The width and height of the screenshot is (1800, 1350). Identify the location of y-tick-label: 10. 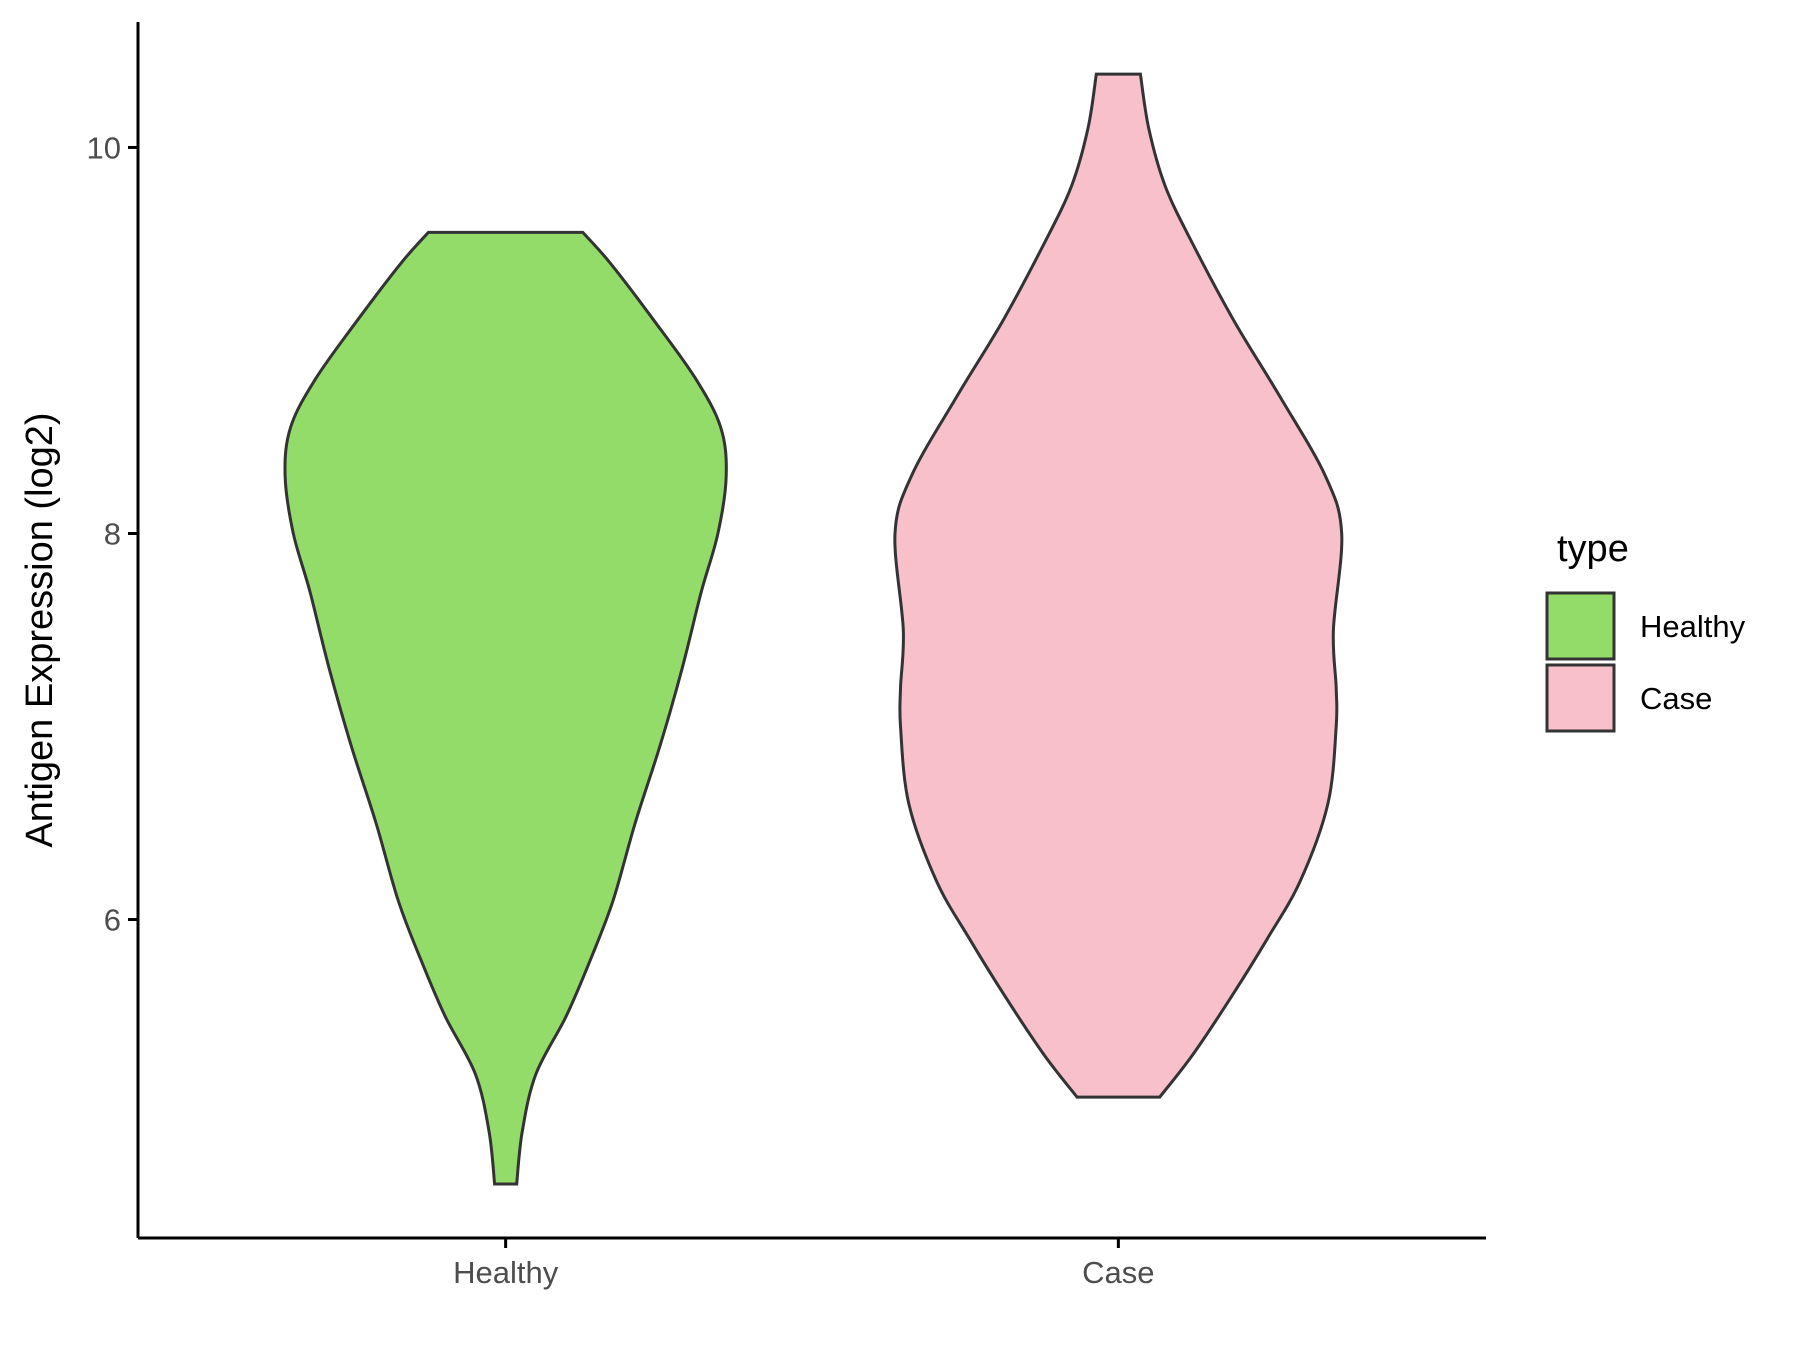
(104, 147).